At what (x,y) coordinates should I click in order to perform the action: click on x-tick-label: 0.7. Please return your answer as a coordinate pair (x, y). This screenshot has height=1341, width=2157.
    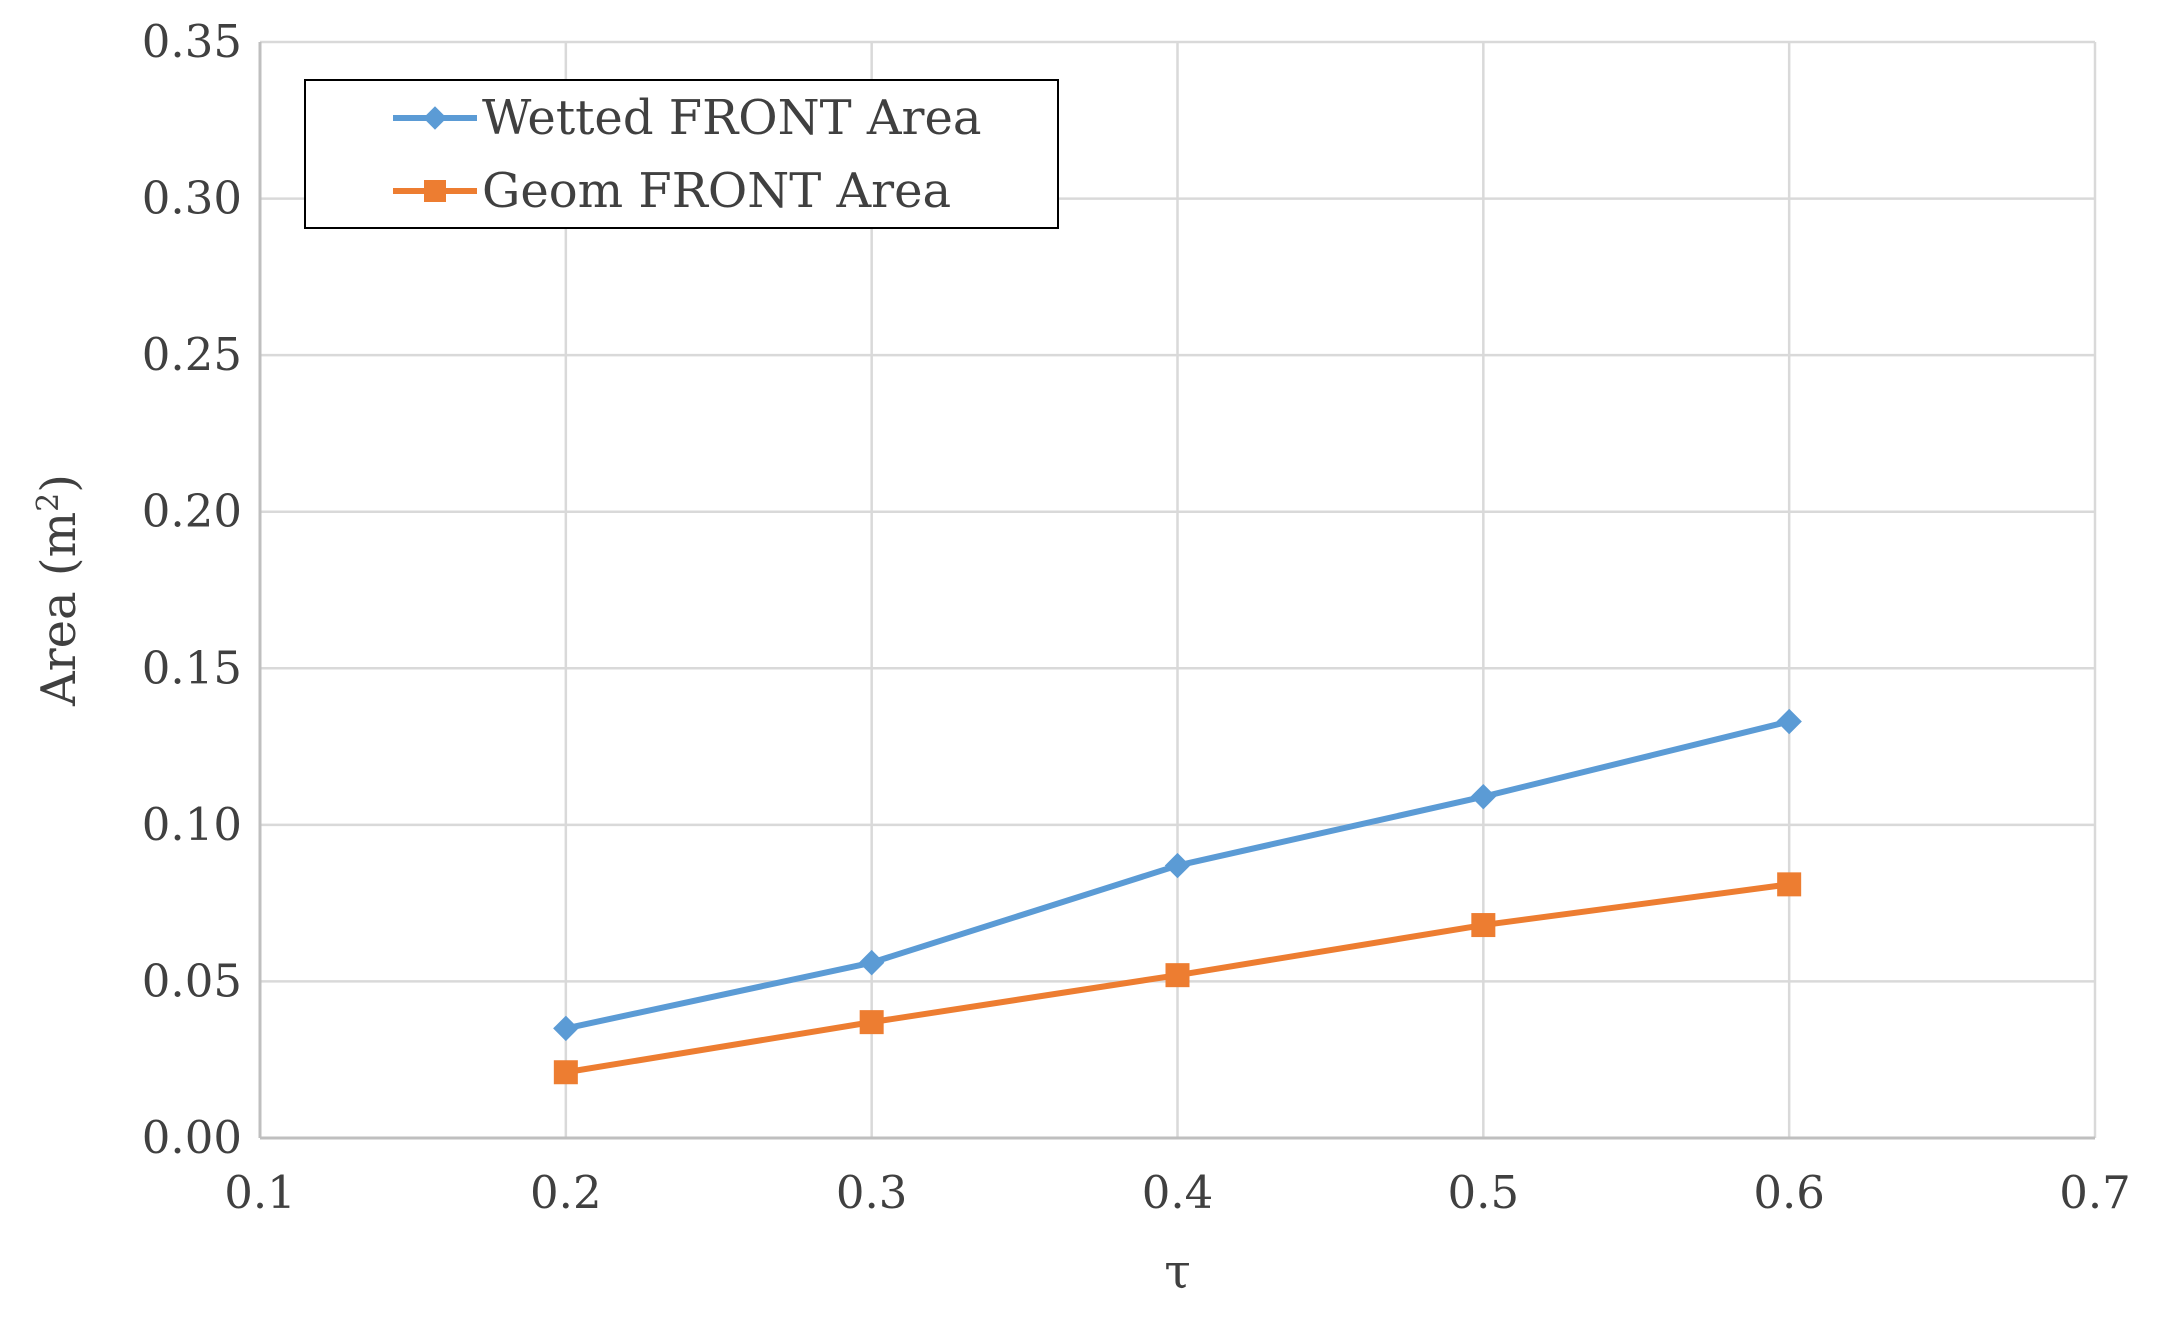
    Looking at the image, I should click on (2095, 1192).